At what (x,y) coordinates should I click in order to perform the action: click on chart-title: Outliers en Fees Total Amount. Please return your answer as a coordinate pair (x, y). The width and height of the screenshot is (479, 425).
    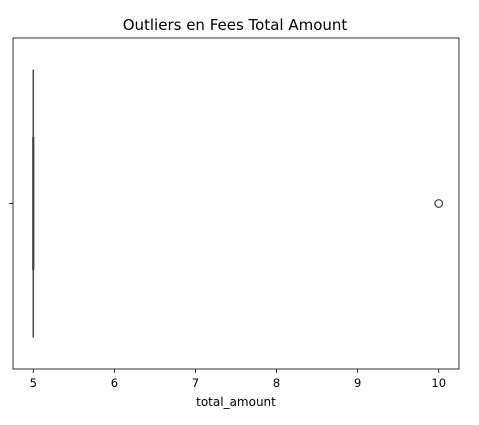
    Looking at the image, I should click on (235, 25).